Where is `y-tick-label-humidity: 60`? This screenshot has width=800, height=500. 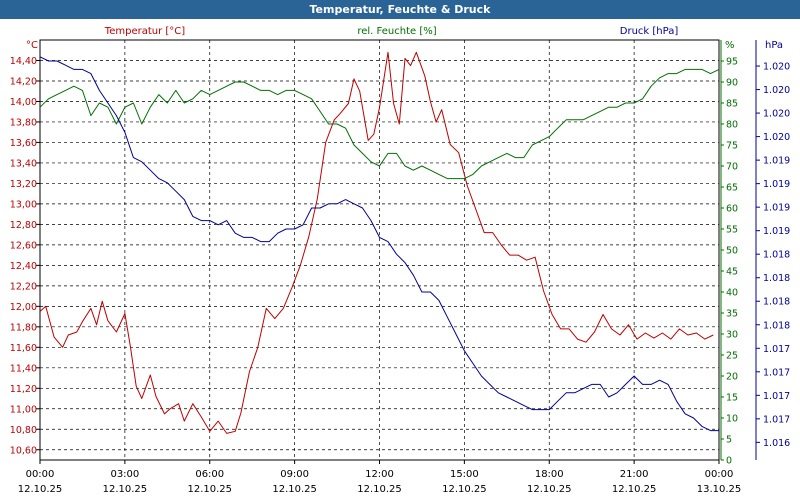 y-tick-label-humidity: 60 is located at coordinates (732, 209).